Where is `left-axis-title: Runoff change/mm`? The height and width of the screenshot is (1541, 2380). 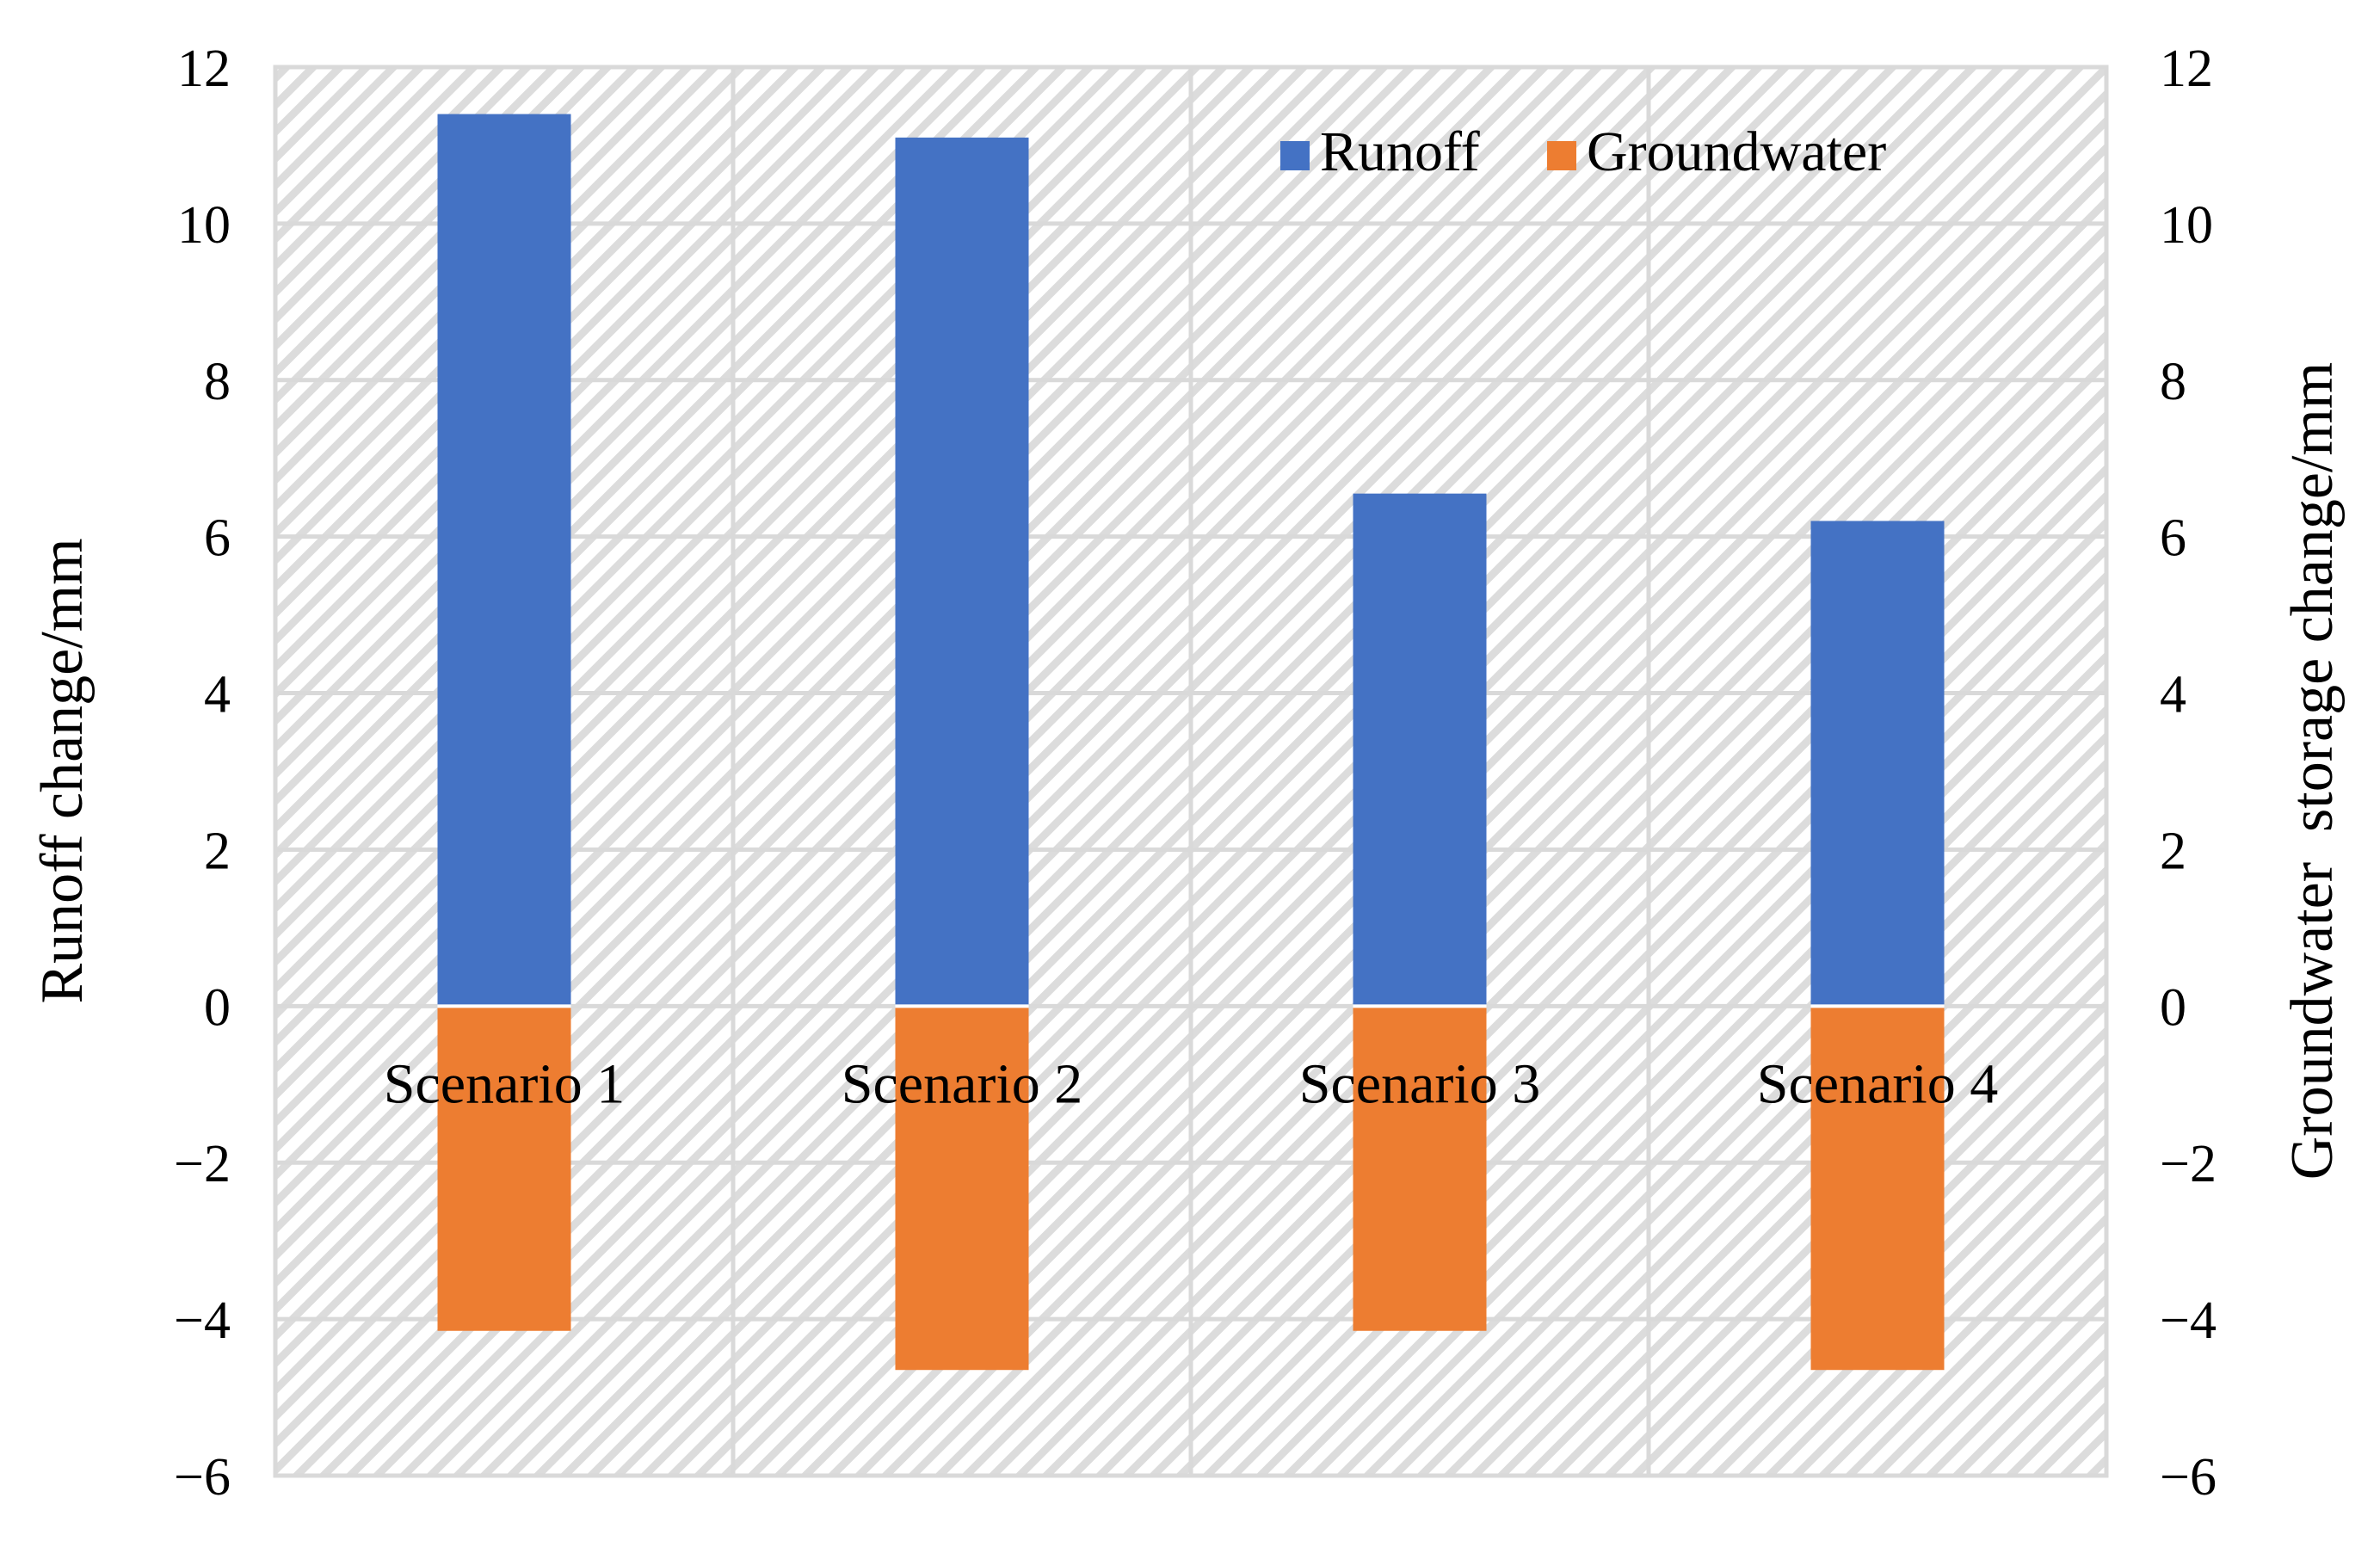 left-axis-title: Runoff change/mm is located at coordinates (63, 770).